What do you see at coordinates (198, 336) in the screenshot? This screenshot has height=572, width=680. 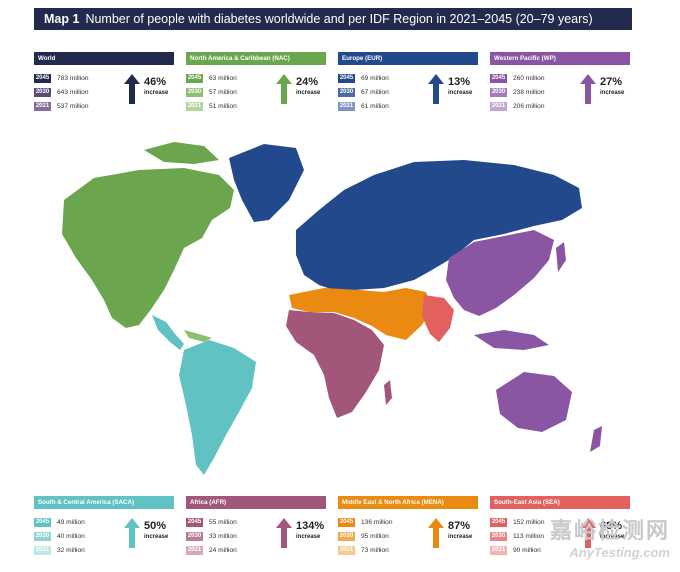 I see `region-nac-caribbean` at bounding box center [198, 336].